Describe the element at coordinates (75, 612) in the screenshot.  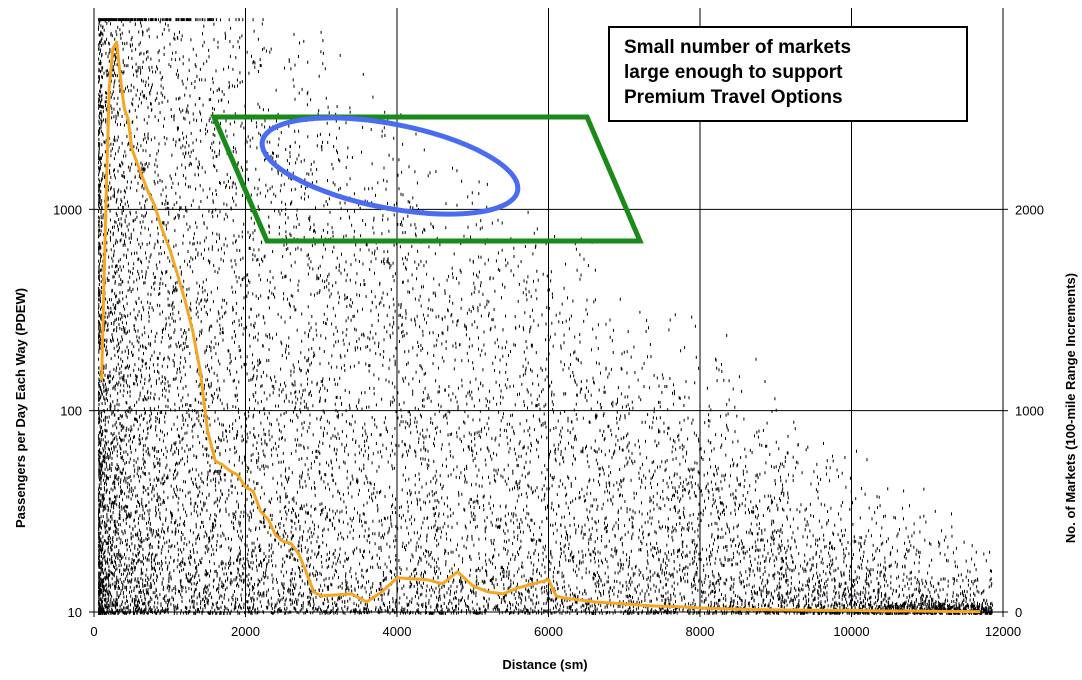
I see `left-y-tick-label-10: 10` at that location.